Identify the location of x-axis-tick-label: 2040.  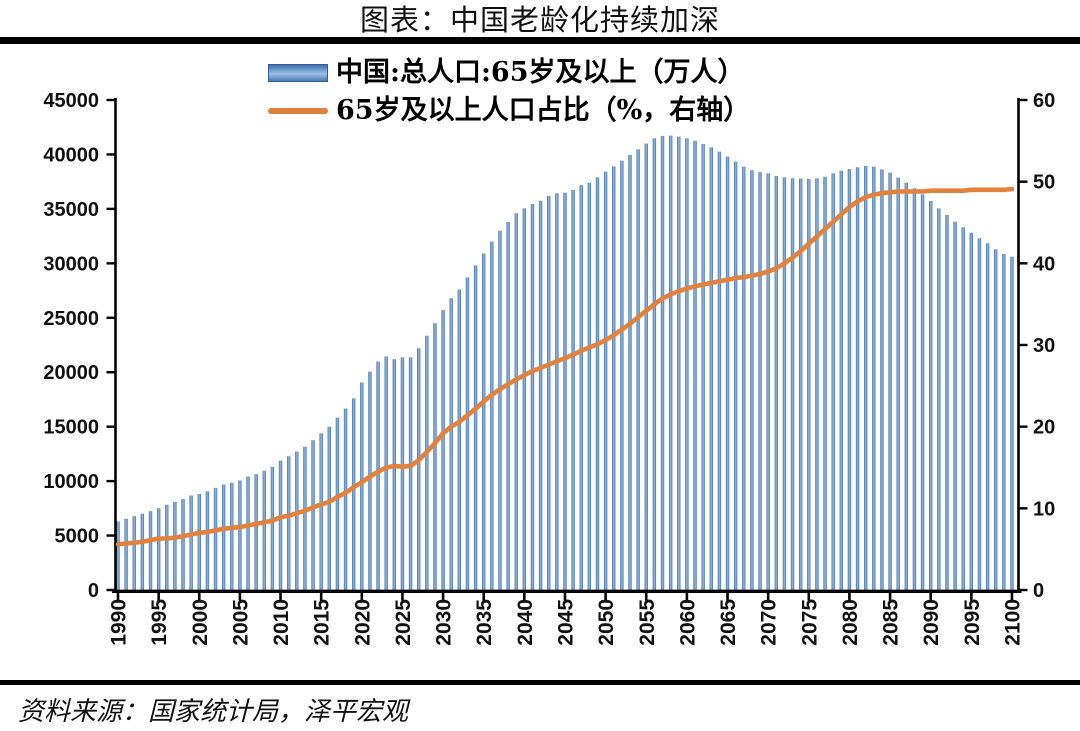
(525, 622).